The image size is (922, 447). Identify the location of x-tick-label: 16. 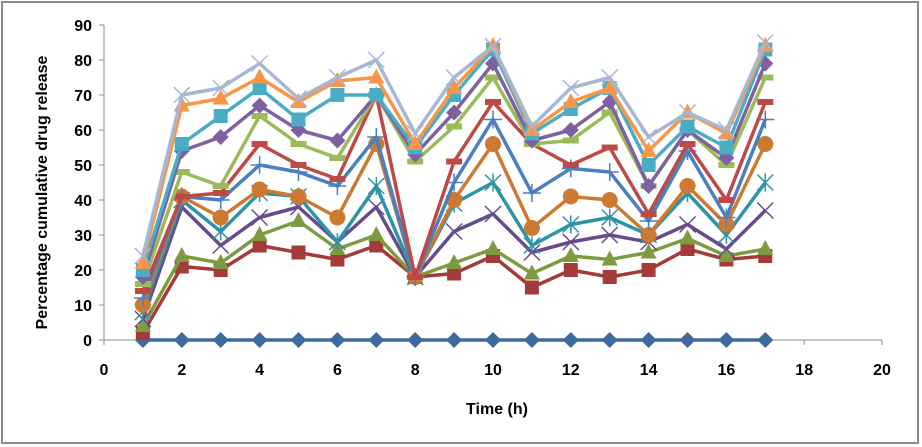
(727, 370).